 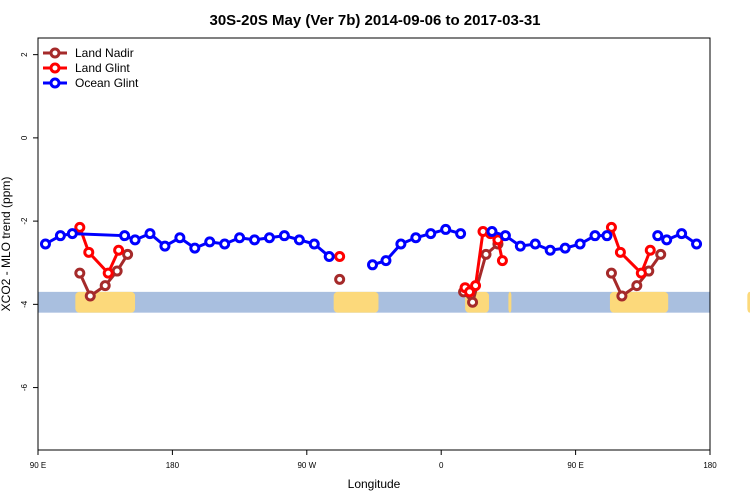 I want to click on ocean-glint-legend-label: Ocean Glint, so click(x=107, y=83).